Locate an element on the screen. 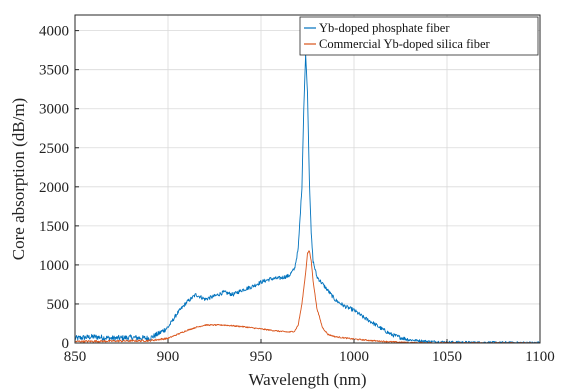  x-axis-label: Wavelength (nm) is located at coordinates (307, 379).